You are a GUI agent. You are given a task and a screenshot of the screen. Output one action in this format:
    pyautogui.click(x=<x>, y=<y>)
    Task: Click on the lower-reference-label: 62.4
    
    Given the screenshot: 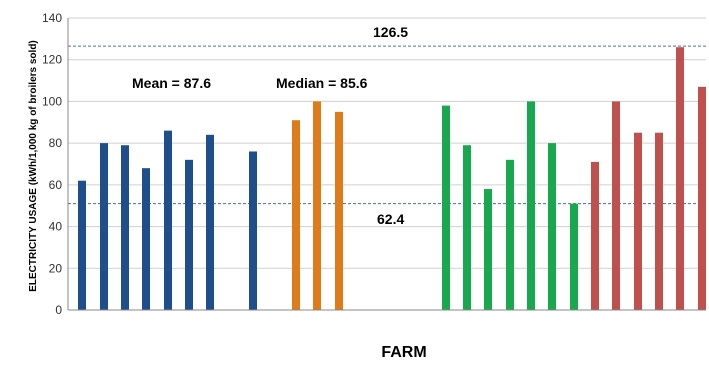 What is the action you would take?
    pyautogui.click(x=390, y=219)
    